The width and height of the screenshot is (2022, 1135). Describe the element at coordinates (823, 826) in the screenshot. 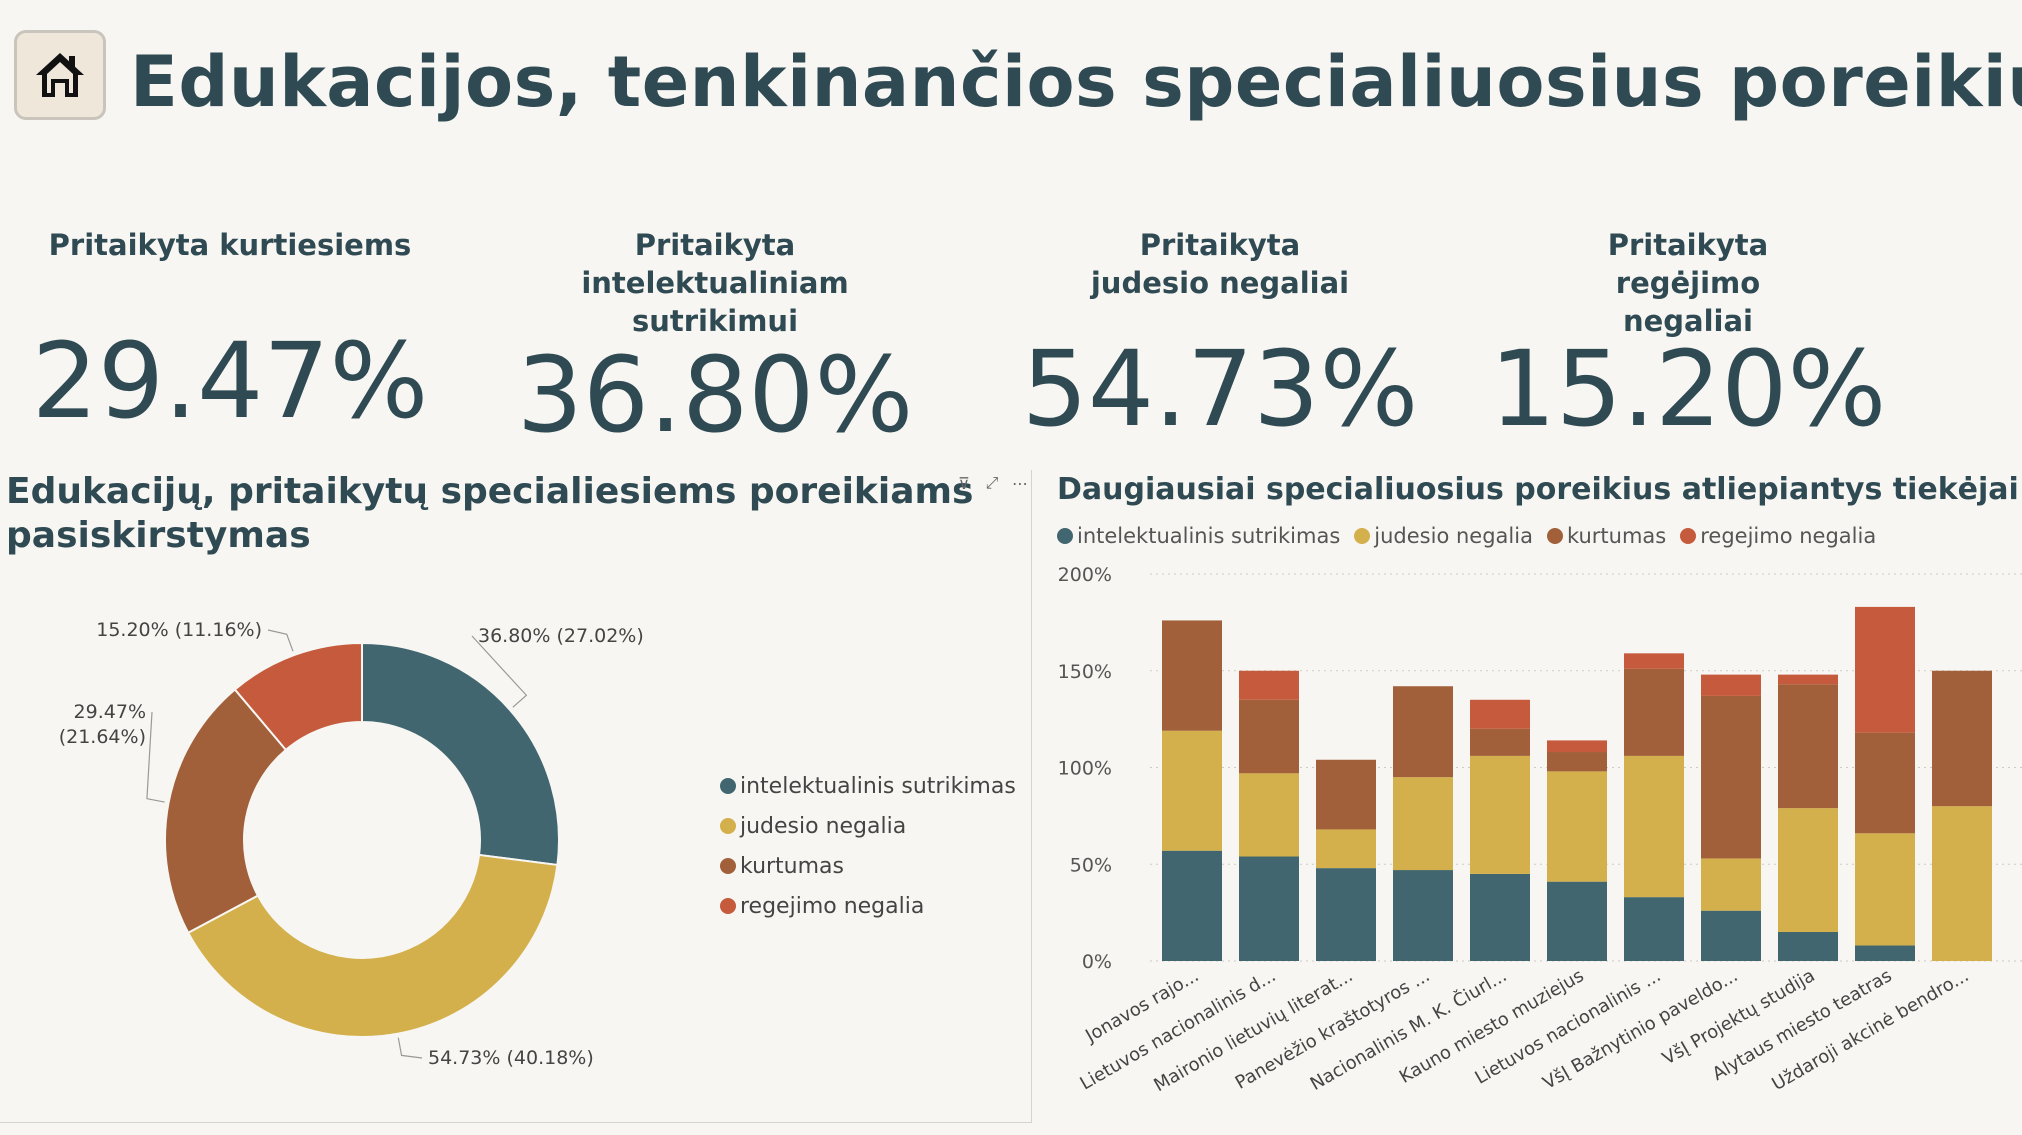

I see `legend-label: judesio negalia` at that location.